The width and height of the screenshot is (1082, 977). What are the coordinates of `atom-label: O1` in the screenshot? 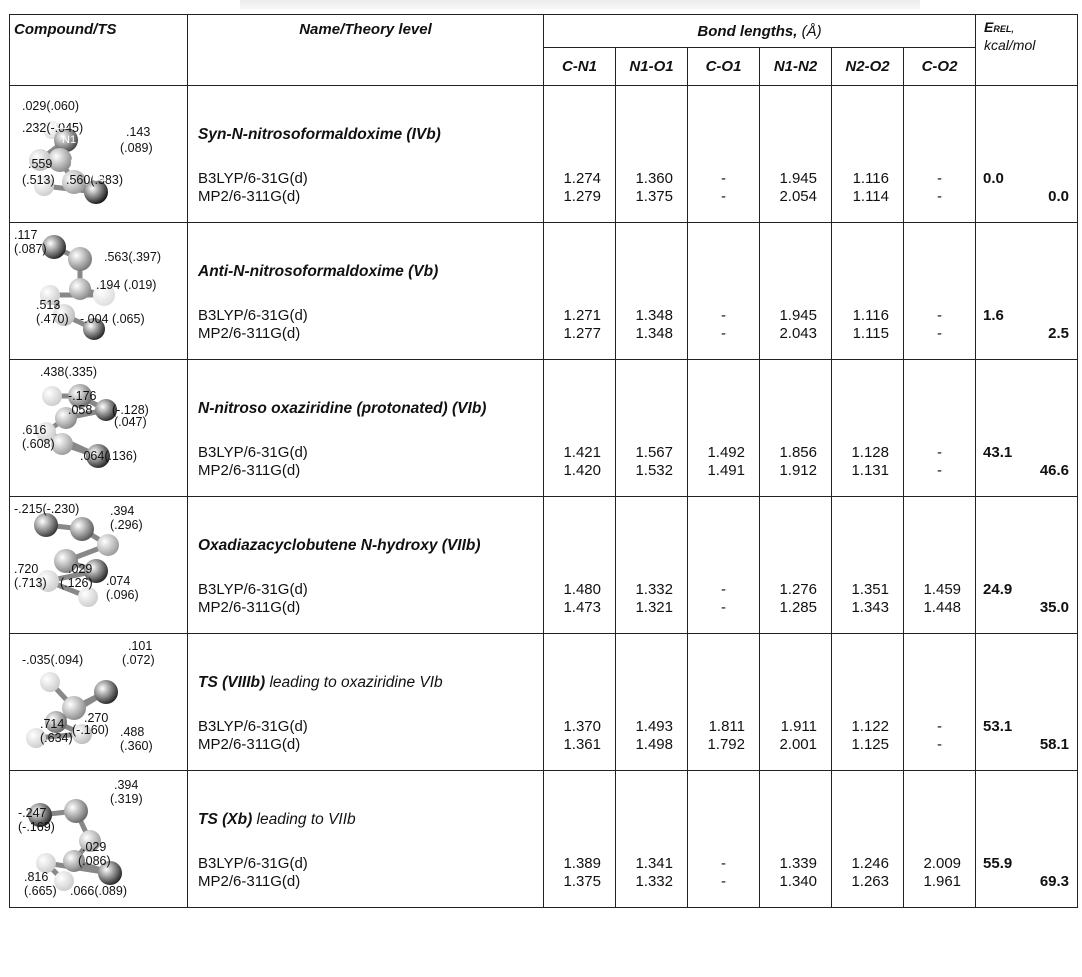 It's located at (61, 126).